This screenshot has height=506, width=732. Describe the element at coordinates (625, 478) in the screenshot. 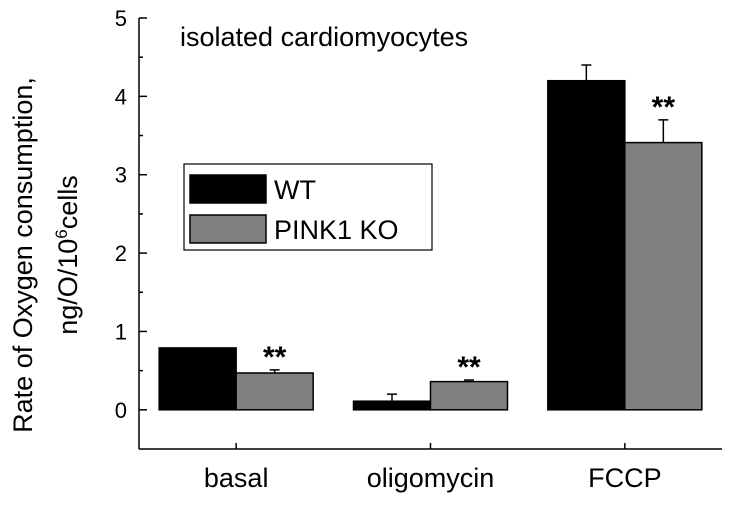

I see `x-tick-label-FCCP: FCCP` at that location.